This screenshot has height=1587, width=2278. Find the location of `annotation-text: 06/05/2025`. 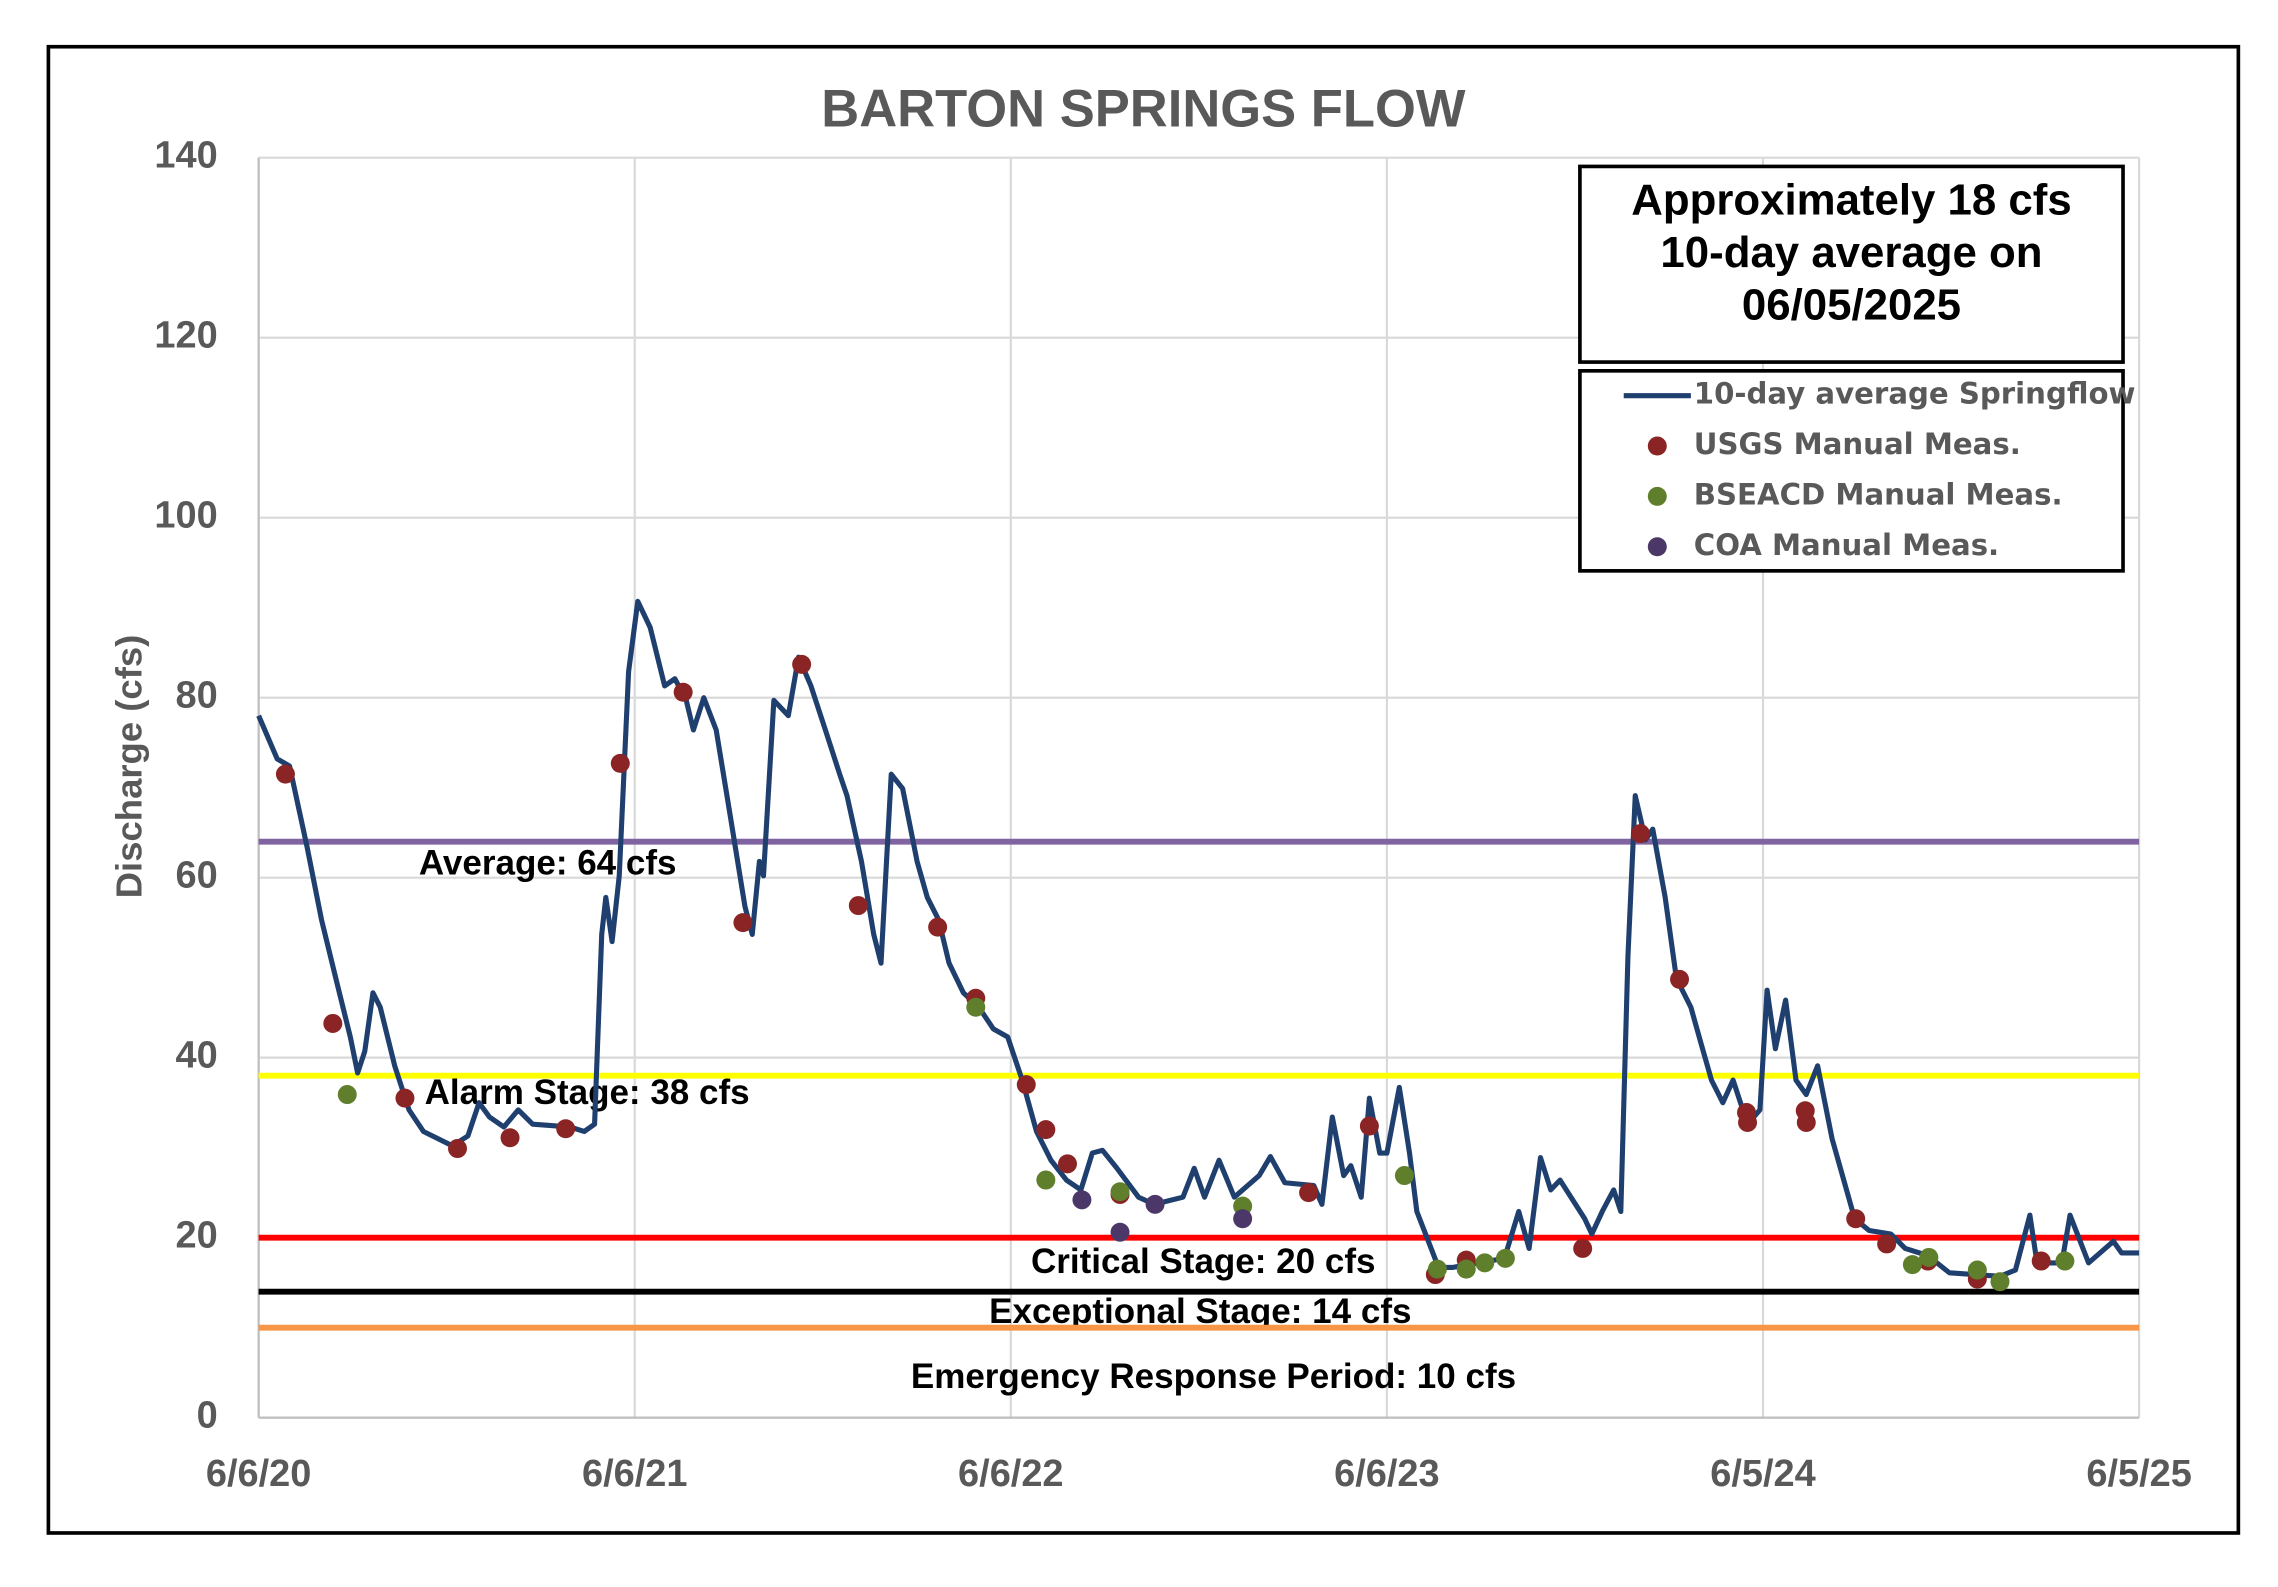

annotation-text: 06/05/2025 is located at coordinates (1851, 305).